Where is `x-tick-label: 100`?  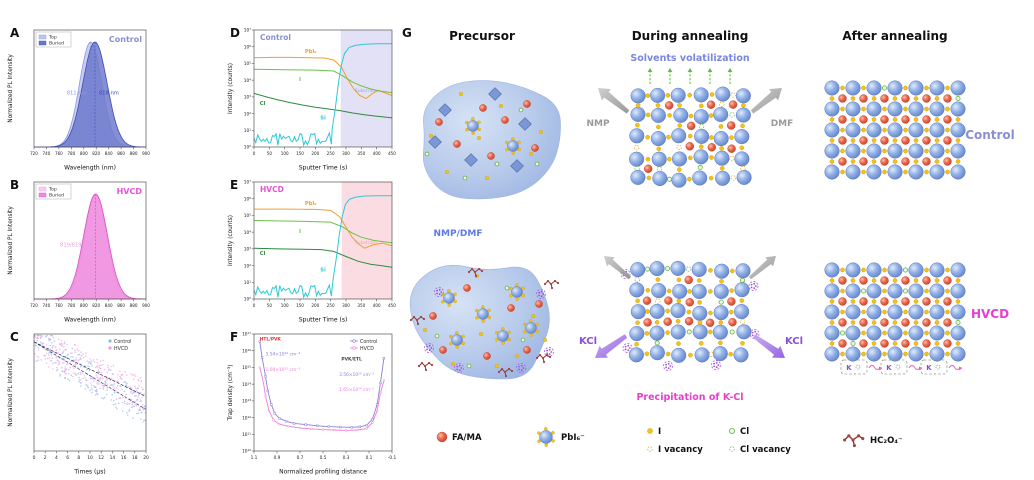 x-tick-label: 100 is located at coordinates (285, 153).